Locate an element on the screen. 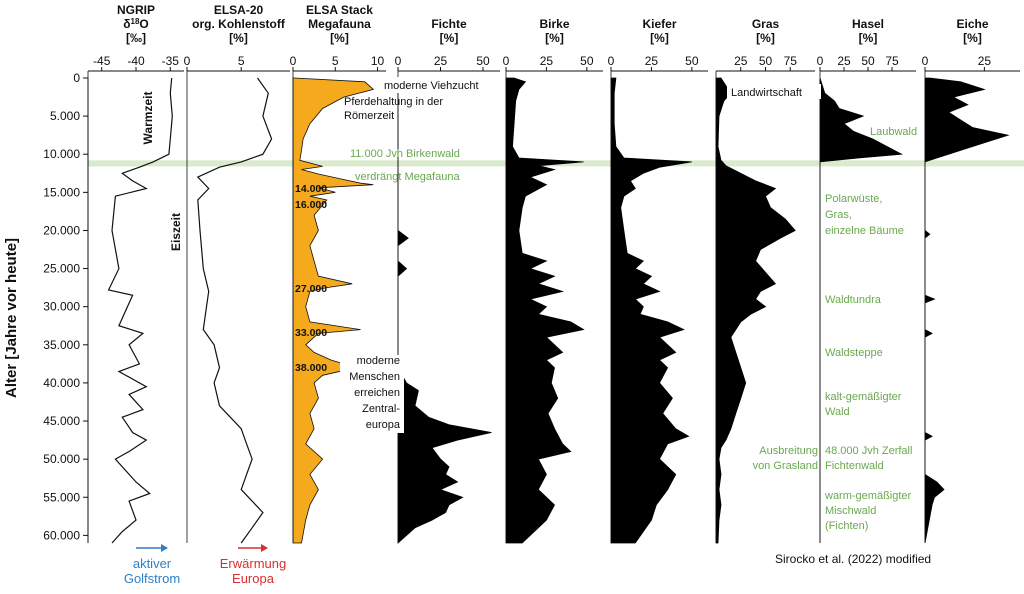  header-birke-1: [%] is located at coordinates (554, 38).